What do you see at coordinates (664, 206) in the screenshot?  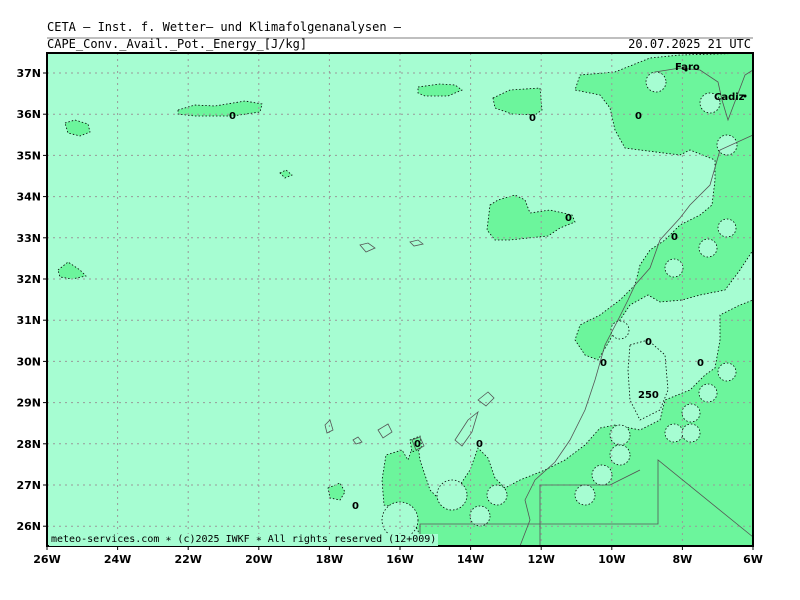 I see `cape-region-east` at bounding box center [664, 206].